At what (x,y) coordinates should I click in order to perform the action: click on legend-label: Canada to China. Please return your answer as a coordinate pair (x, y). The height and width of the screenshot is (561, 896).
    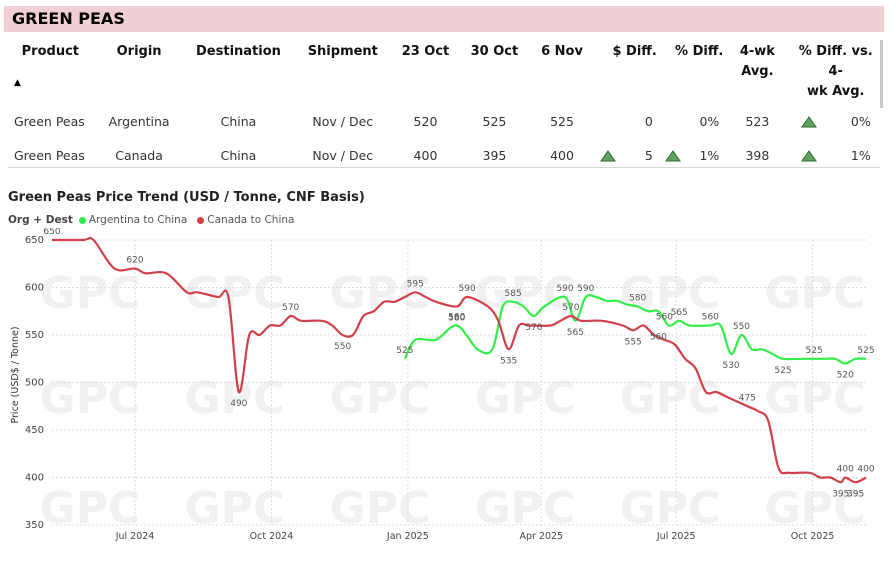
    Looking at the image, I should click on (251, 220).